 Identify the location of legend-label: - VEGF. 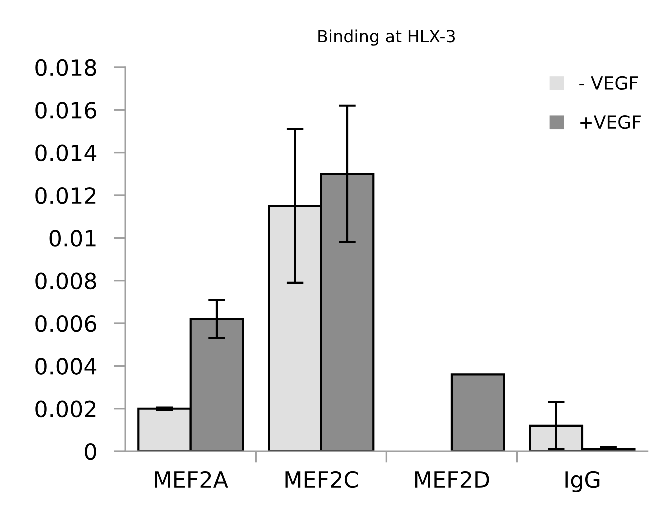
(609, 83).